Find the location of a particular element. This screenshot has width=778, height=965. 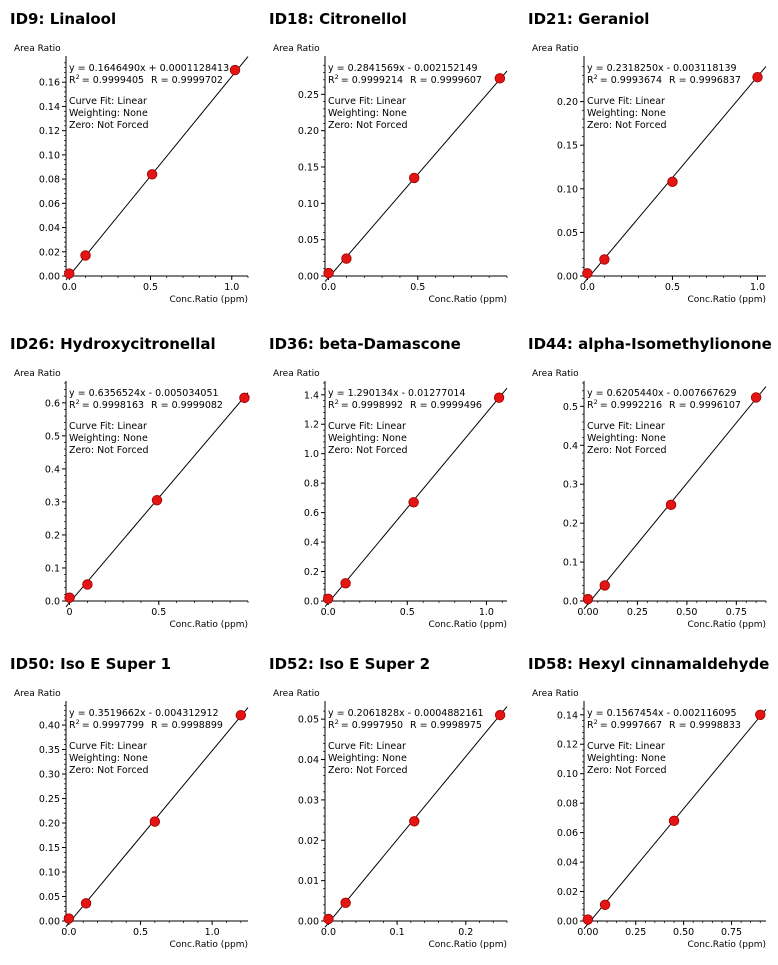

r-squared-text: R2 = 0.9999214 is located at coordinates (365, 79).